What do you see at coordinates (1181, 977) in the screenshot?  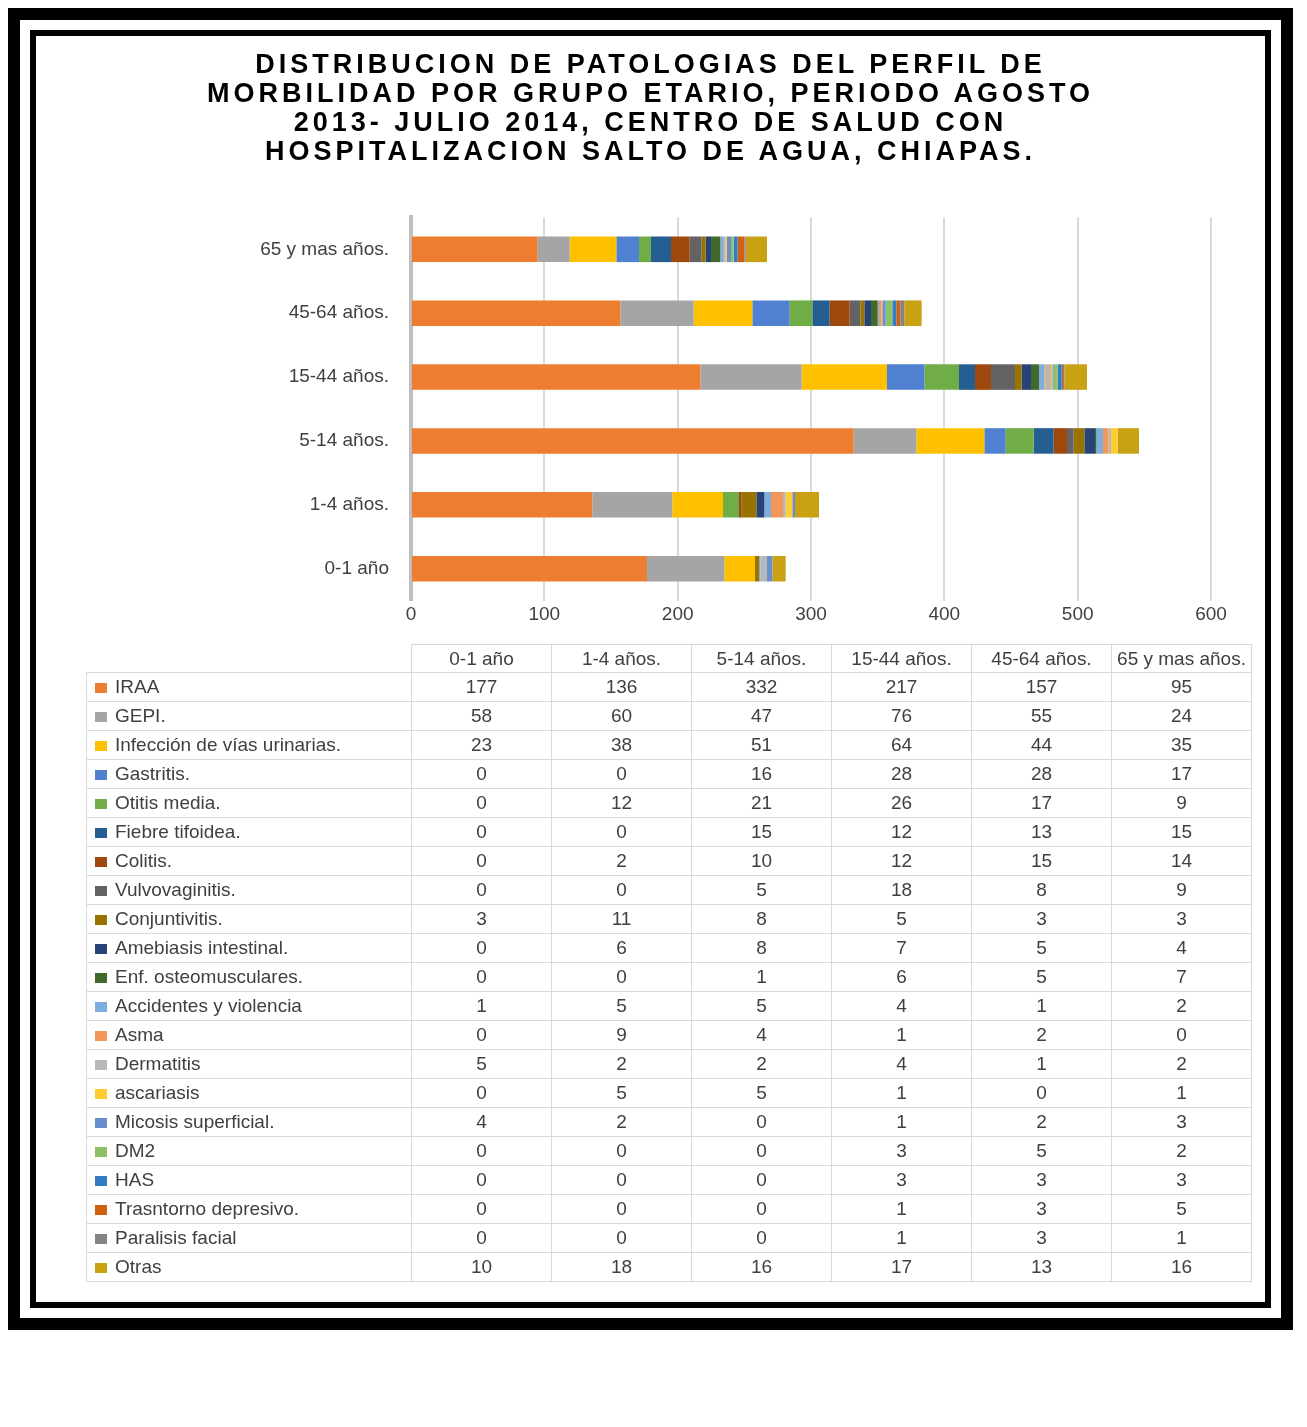 I see `data-label: 7` at bounding box center [1181, 977].